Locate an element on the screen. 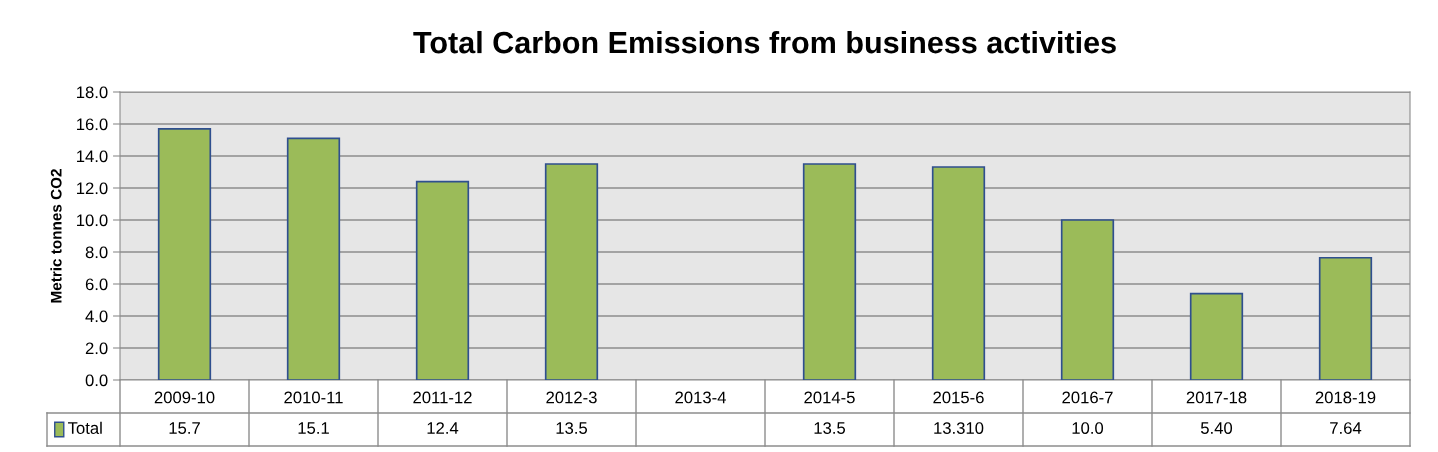 The height and width of the screenshot is (452, 1438). y-tick-label: 16.0 is located at coordinates (92, 124).